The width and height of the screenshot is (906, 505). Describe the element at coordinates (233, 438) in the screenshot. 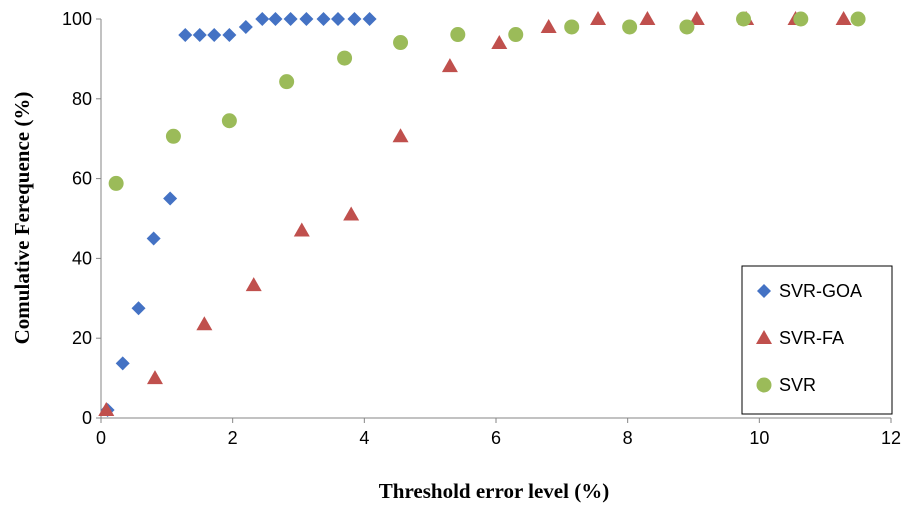

I see `x-tick-label: 2` at that location.